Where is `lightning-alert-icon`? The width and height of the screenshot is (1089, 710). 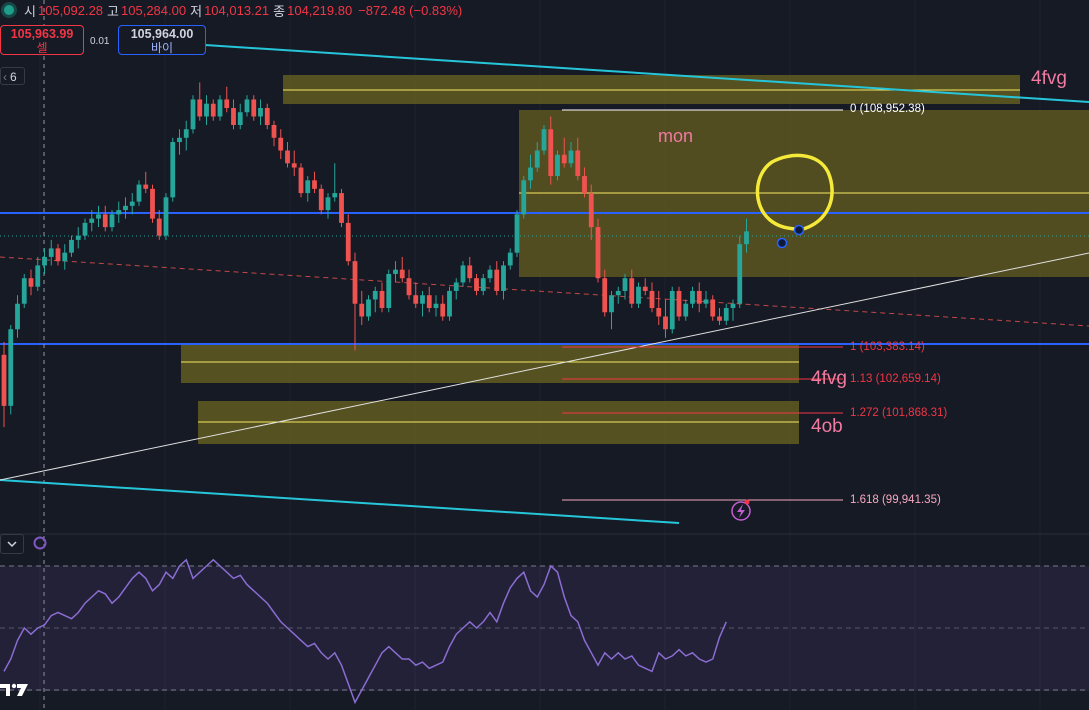
lightning-alert-icon is located at coordinates (741, 510).